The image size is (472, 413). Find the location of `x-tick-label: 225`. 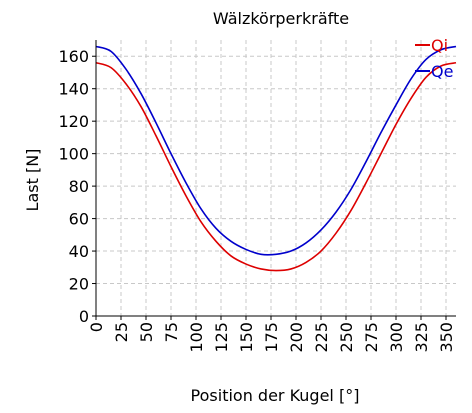

x-tick-label: 225 is located at coordinates (321, 337).